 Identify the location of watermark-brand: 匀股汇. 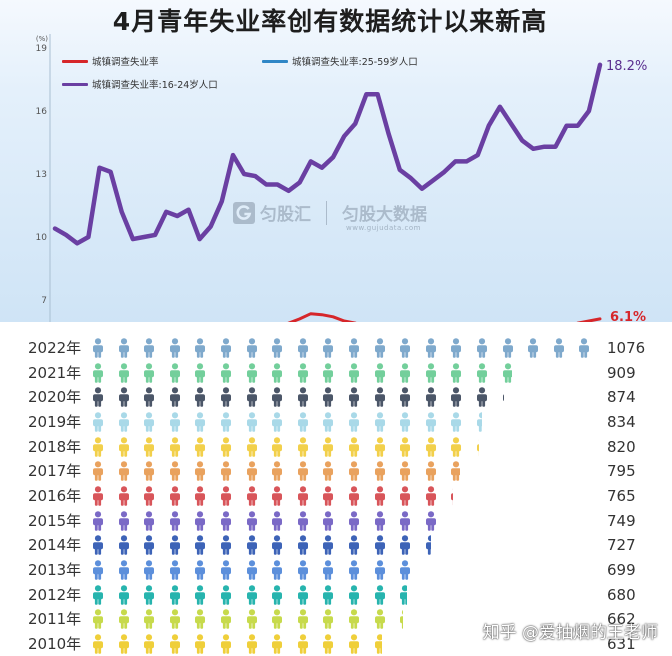
(285, 215).